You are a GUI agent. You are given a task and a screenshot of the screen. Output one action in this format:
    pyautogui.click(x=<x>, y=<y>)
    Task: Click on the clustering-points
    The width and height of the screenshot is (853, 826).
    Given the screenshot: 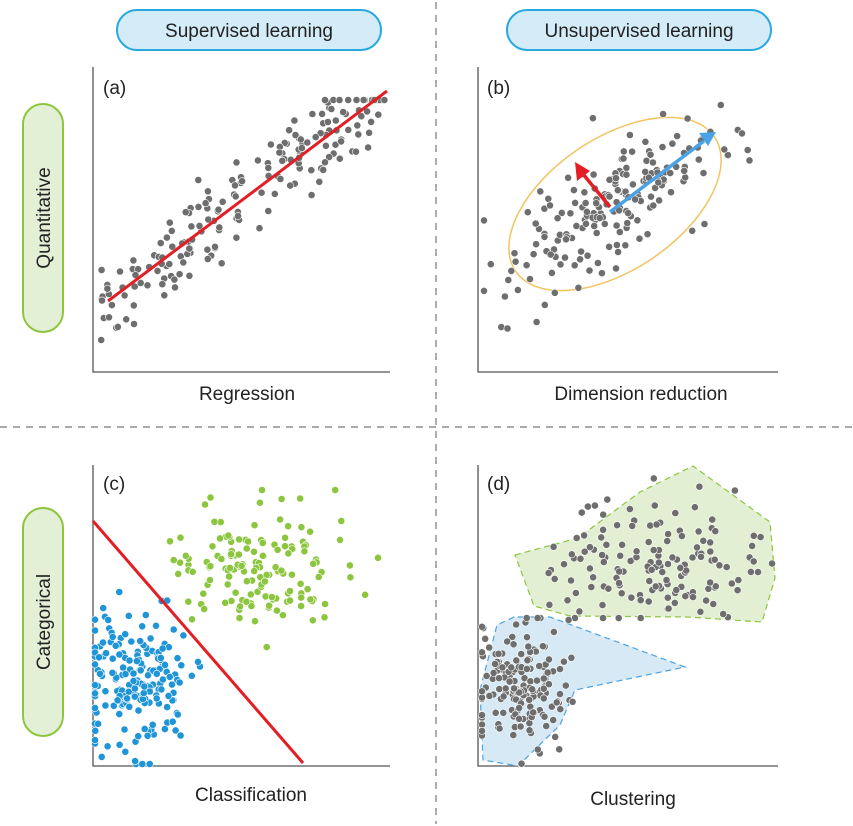 What is the action you would take?
    pyautogui.click(x=627, y=621)
    